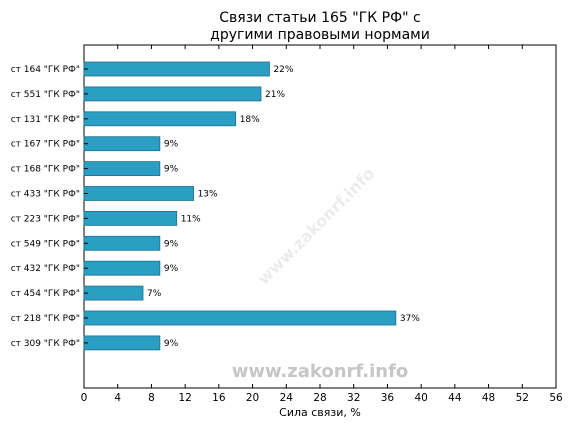 The image size is (576, 432). What do you see at coordinates (45, 120) in the screenshot?
I see `y-tick-label: ст 131 "ГК РФ"` at bounding box center [45, 120].